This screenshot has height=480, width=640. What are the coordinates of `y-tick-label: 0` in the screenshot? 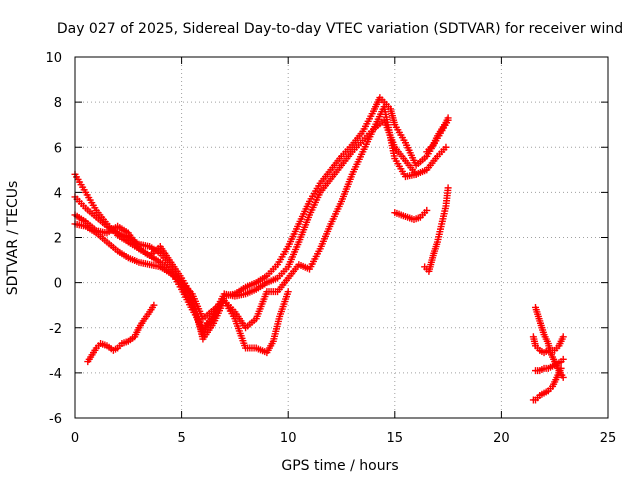 It's located at (58, 284).